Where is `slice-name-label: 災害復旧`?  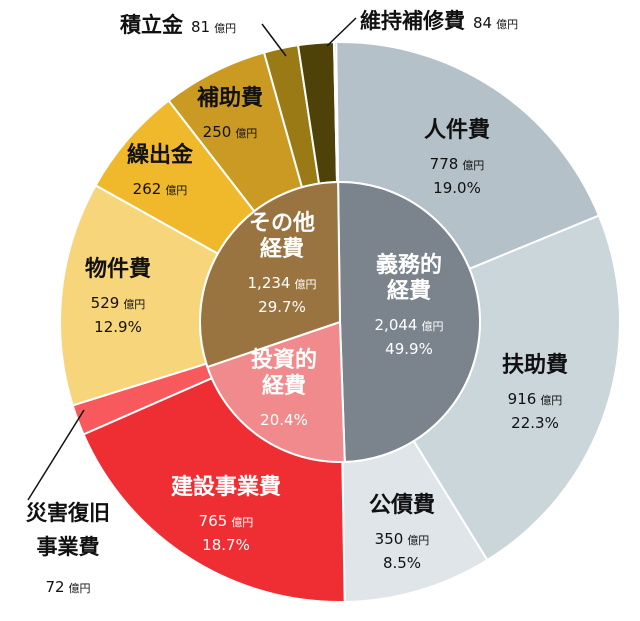
slice-name-label: 災害復旧 is located at coordinates (68, 513).